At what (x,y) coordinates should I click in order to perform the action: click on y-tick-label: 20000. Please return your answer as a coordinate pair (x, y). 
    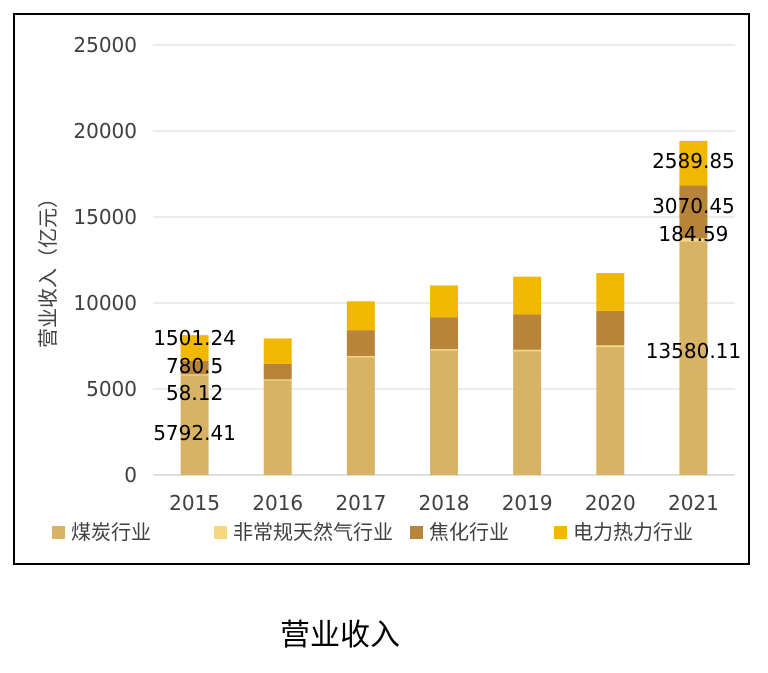
    Looking at the image, I should click on (105, 131).